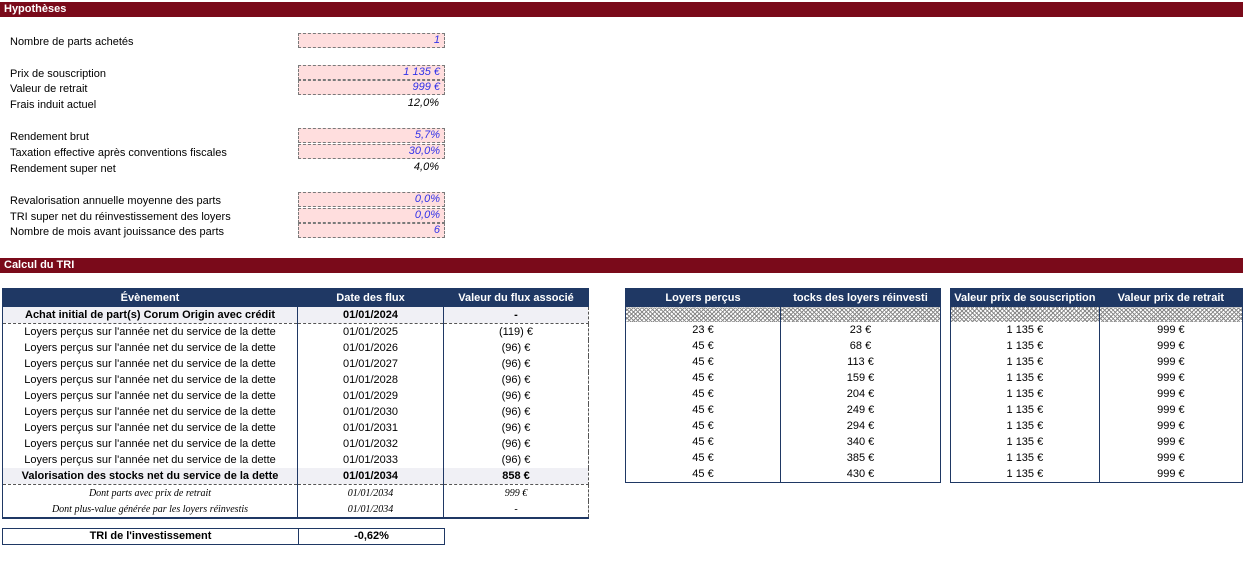 This screenshot has width=1243, height=561. I want to click on date-cell: 01/01/2026, so click(370, 348).